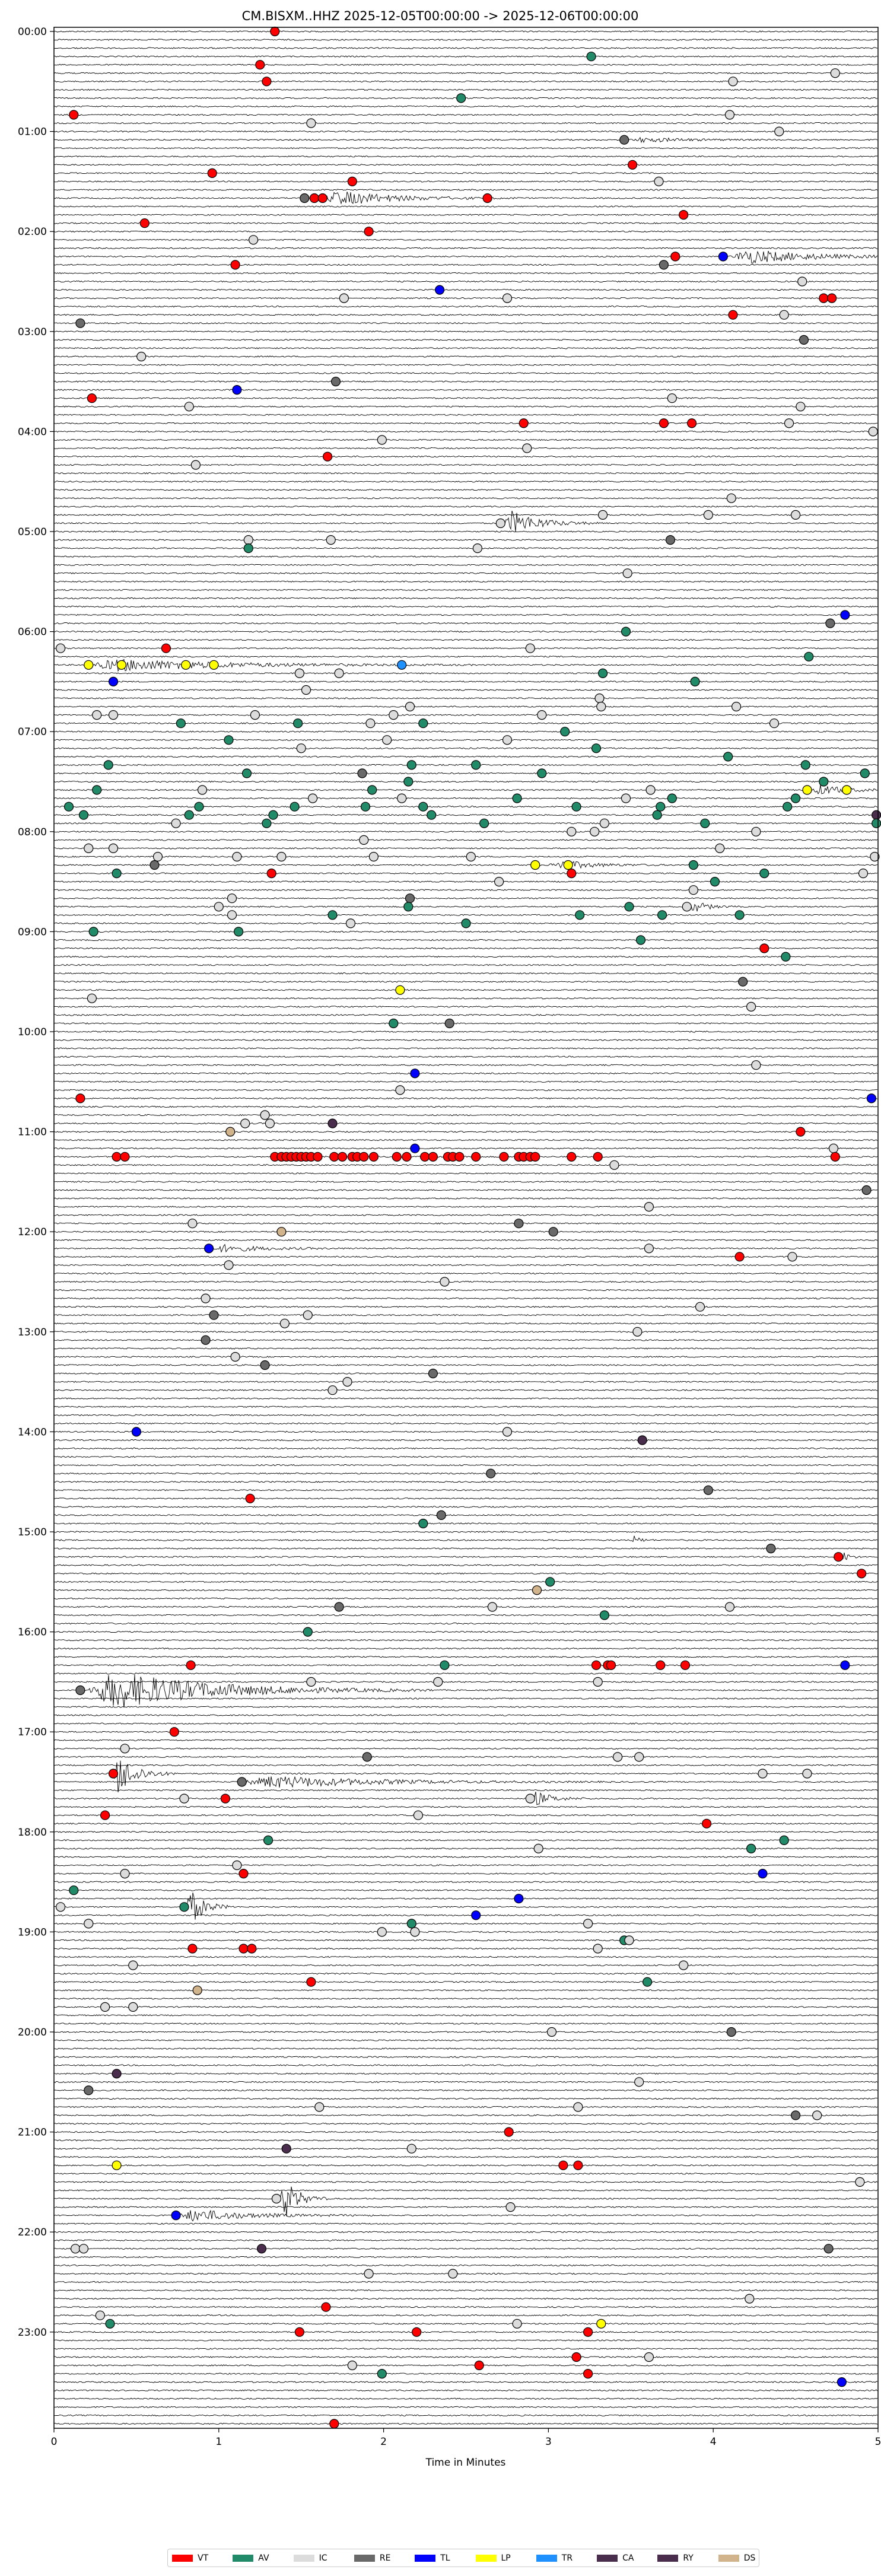  Describe the element at coordinates (32, 832) in the screenshot. I see `y-tick-label: 08:00` at that location.